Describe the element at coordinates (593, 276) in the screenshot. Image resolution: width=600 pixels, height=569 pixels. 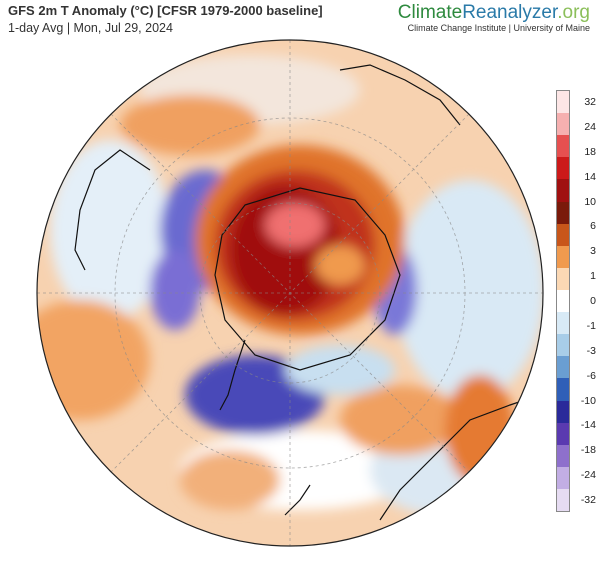
I see `legend-tick-label: 1` at that location.